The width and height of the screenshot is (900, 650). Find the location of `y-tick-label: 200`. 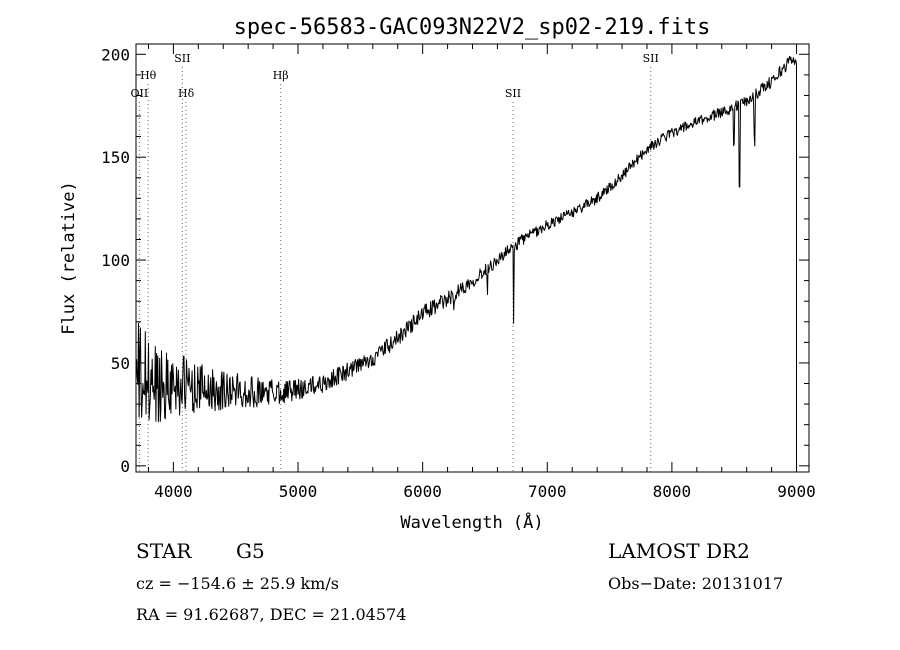

y-tick-label: 200 is located at coordinates (115, 54).